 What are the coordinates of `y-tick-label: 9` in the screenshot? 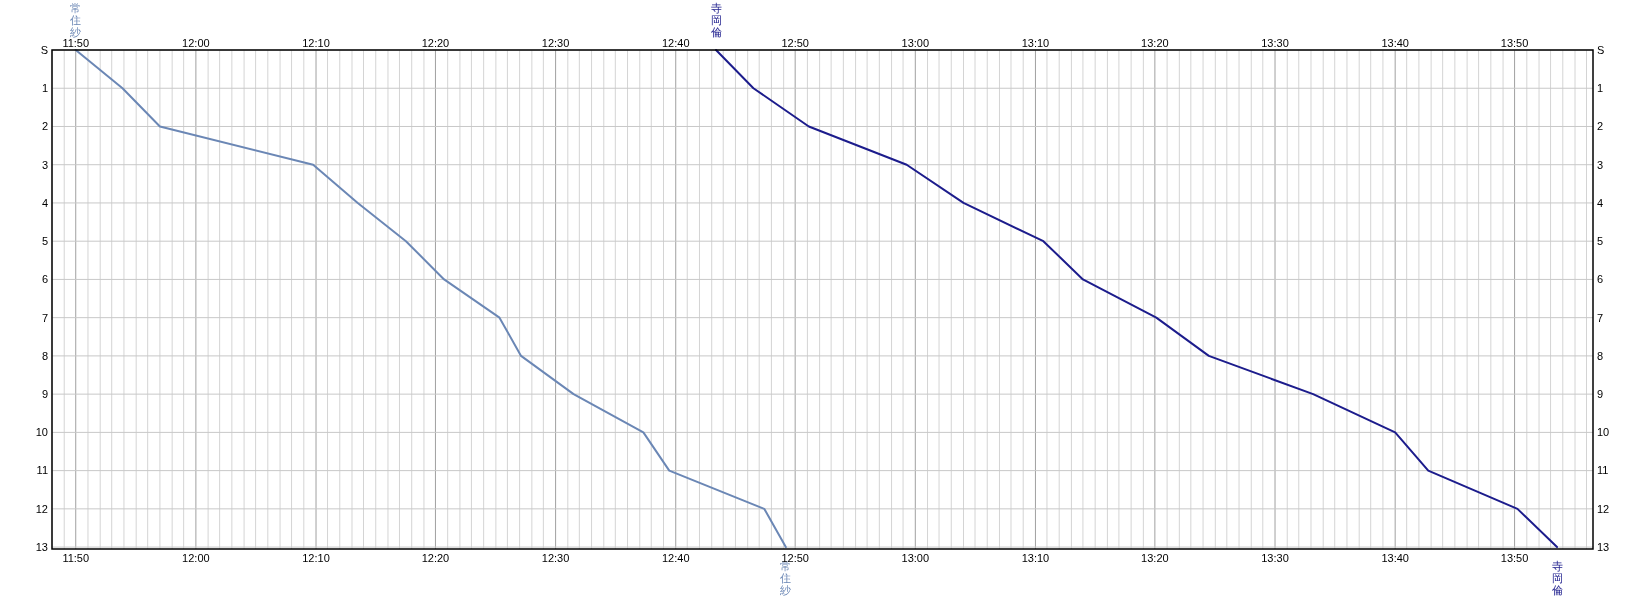 It's located at (44, 393).